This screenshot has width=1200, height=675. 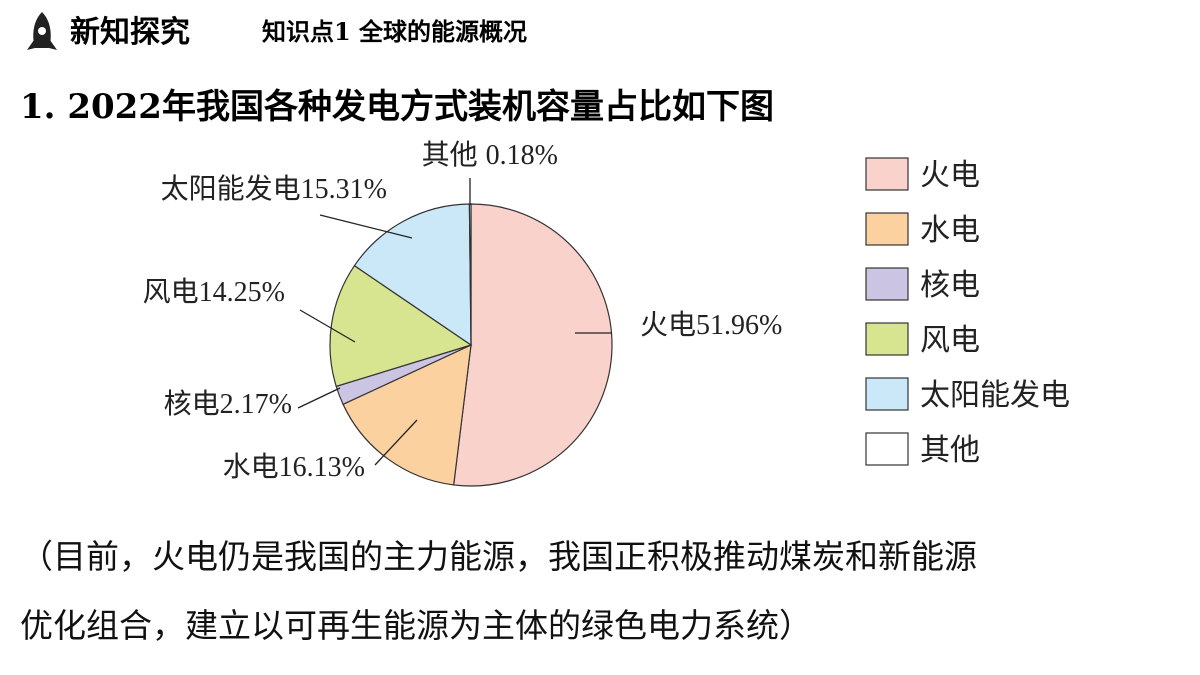 I want to click on data-label-name: 风电, so click(x=171, y=292).